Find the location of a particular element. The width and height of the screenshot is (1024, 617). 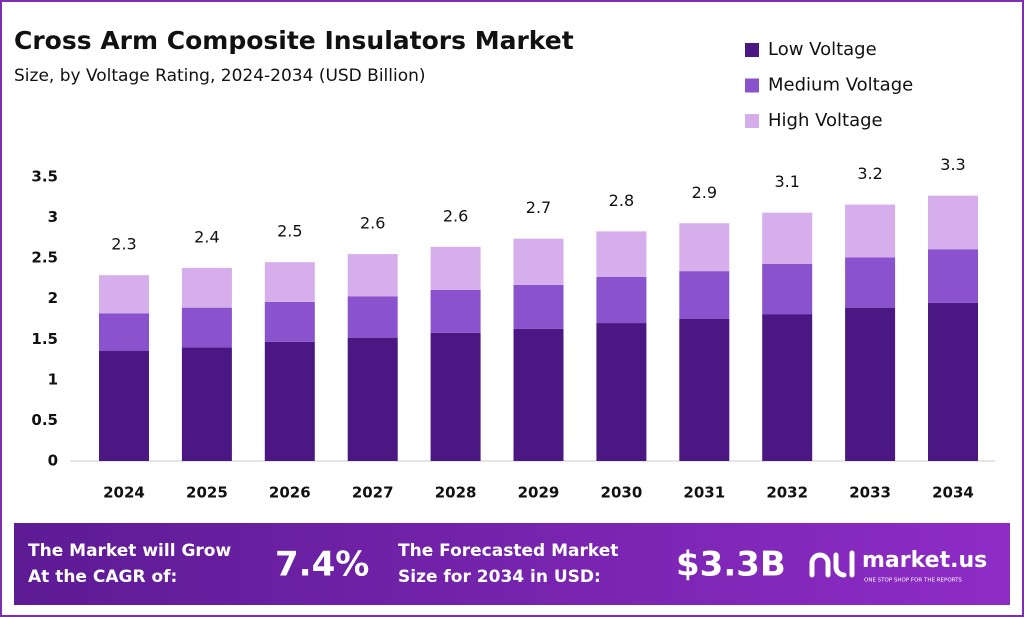

tagline: ONE STOP SHOP FOR THE REPORTS is located at coordinates (913, 581).